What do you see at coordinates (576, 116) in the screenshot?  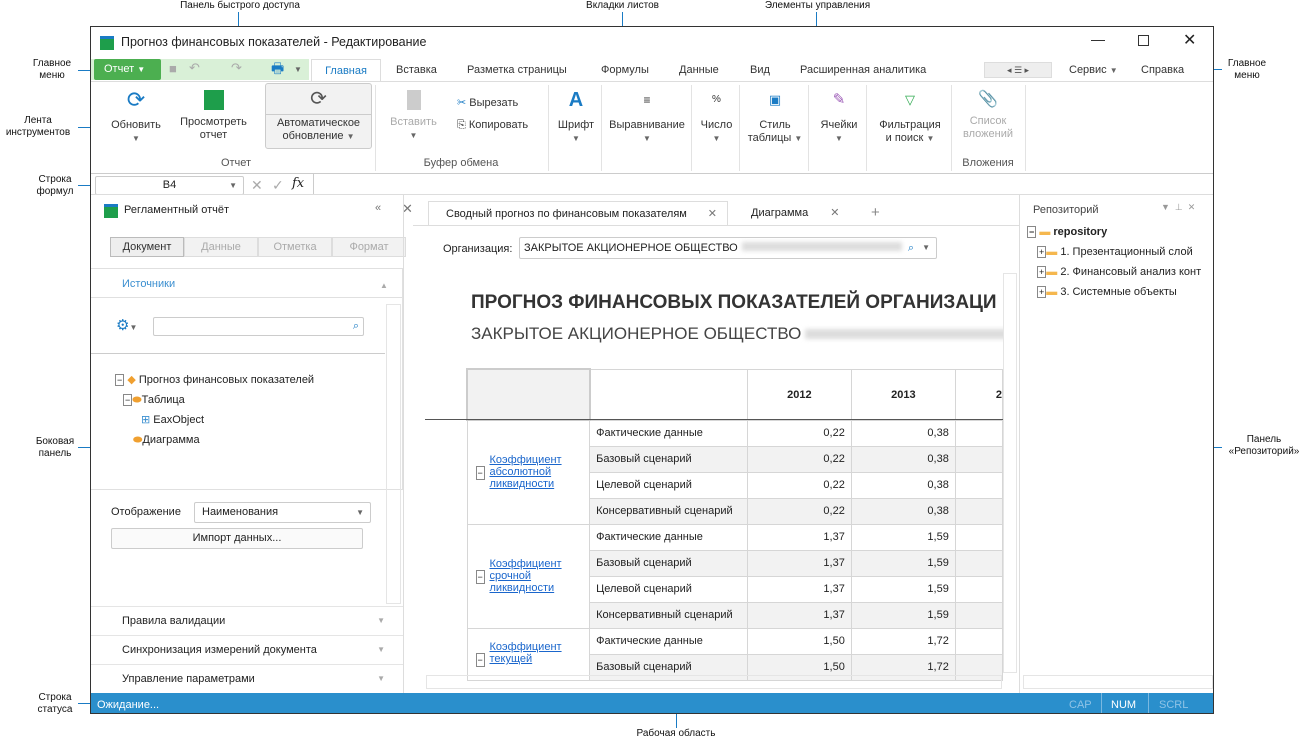 I see `font-button: A Шрифт ▼` at bounding box center [576, 116].